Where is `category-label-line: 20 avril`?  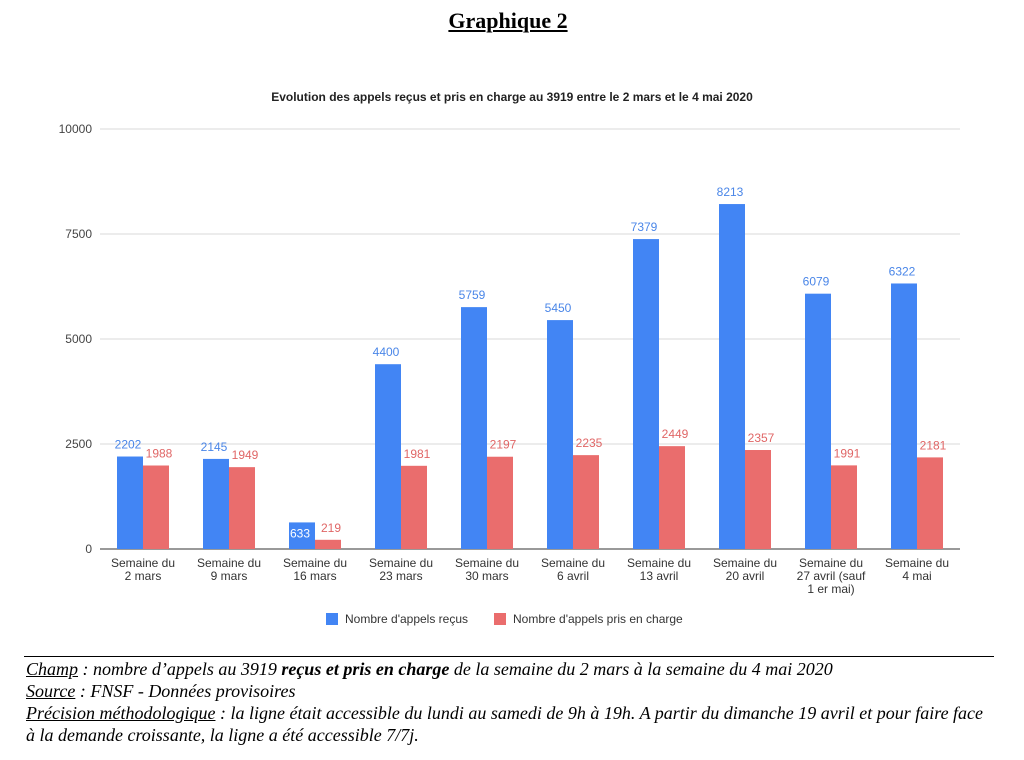
category-label-line: 20 avril is located at coordinates (745, 576).